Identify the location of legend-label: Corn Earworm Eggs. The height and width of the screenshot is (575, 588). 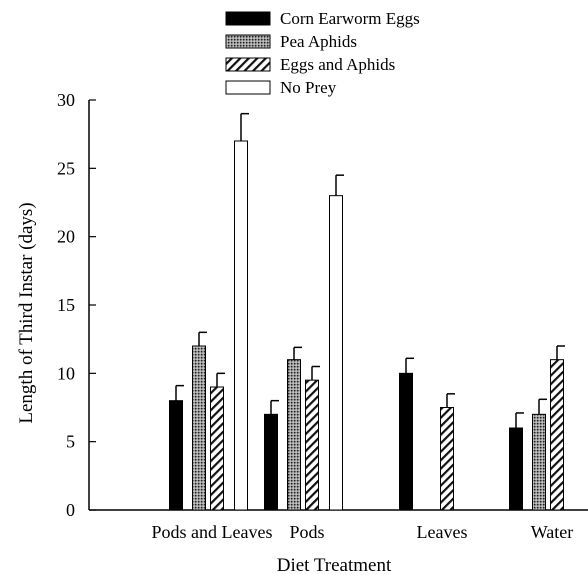
(350, 18).